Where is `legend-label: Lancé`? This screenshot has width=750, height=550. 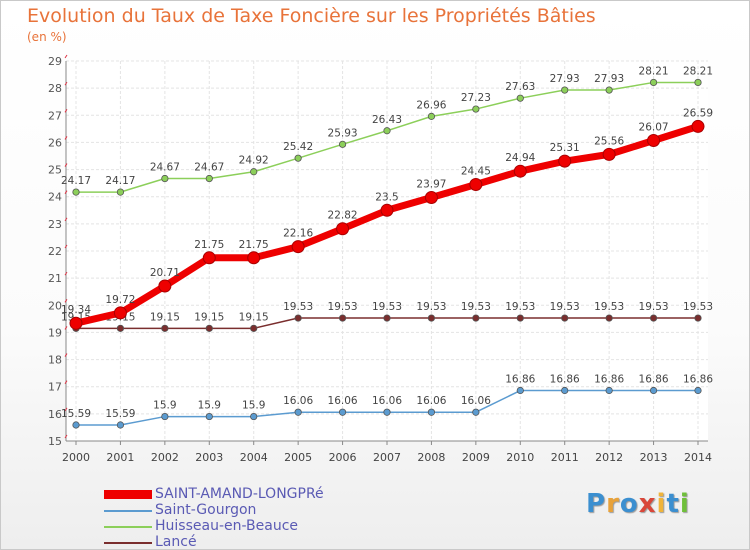
legend-label: Lancé is located at coordinates (176, 542).